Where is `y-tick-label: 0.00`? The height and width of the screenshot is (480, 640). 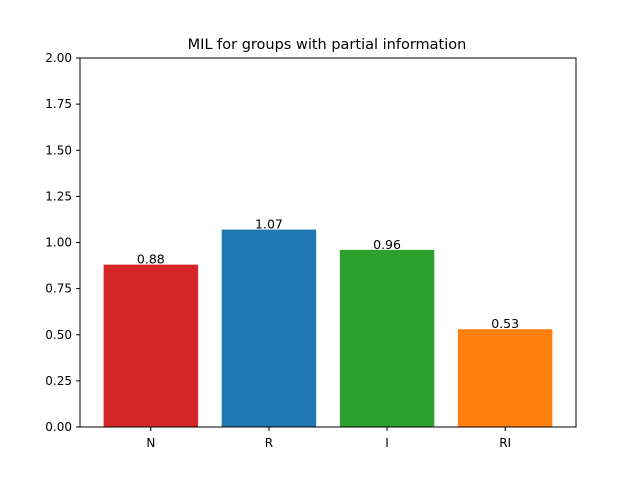 y-tick-label: 0.00 is located at coordinates (58, 427).